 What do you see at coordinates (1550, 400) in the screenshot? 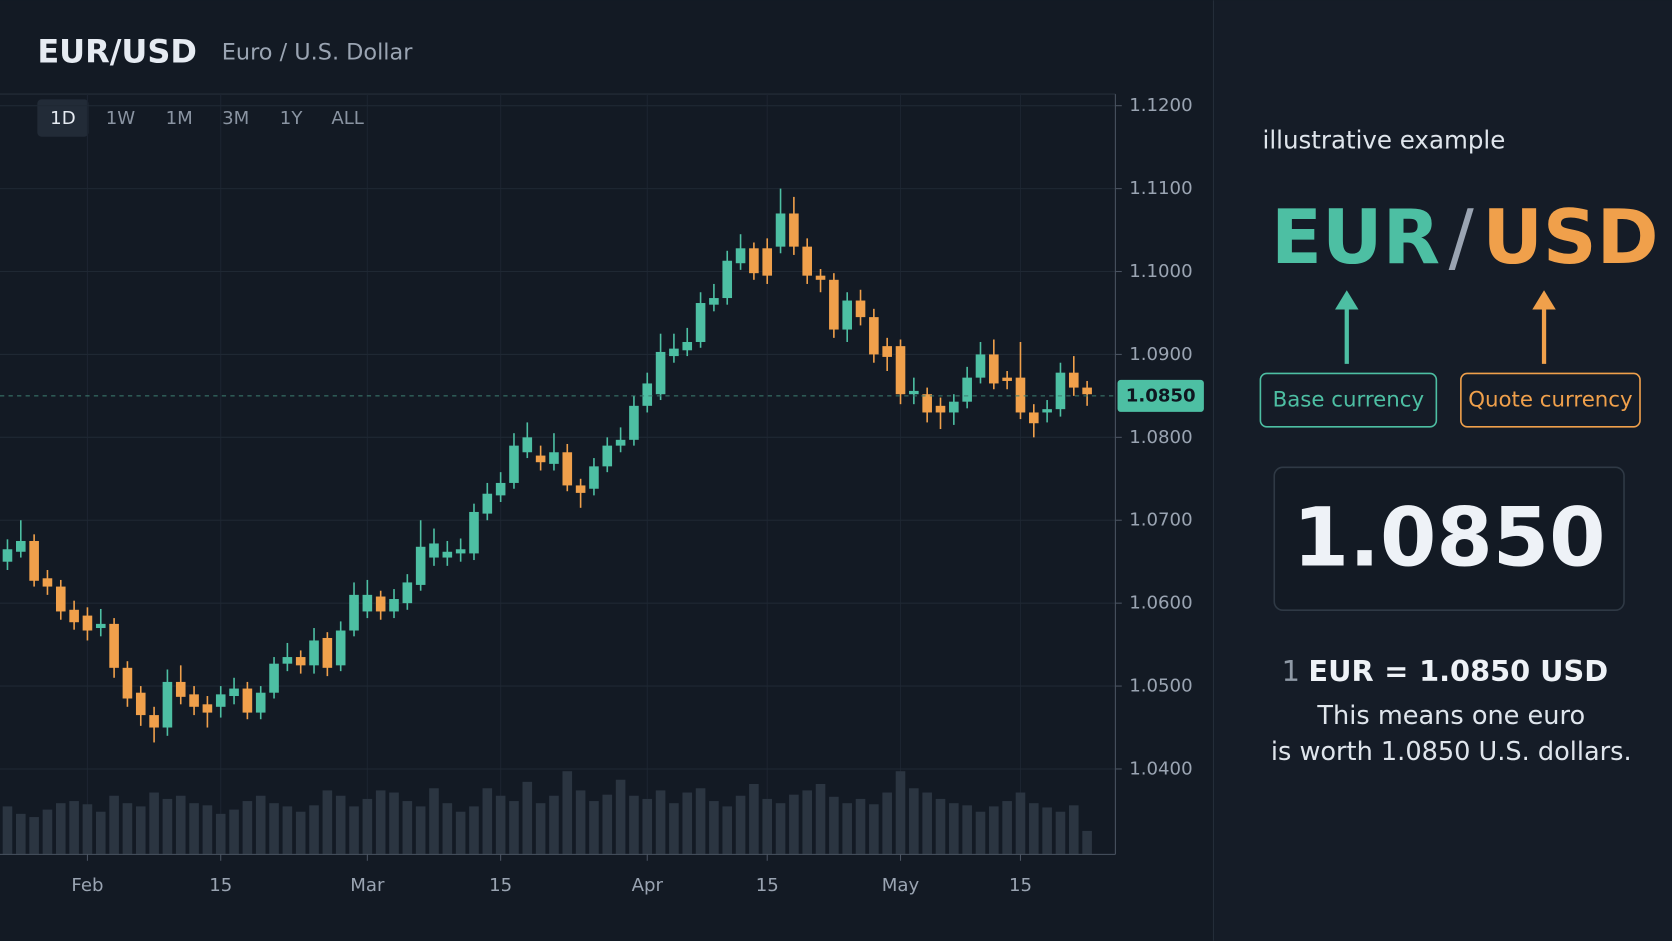
I see `quote-box` at bounding box center [1550, 400].